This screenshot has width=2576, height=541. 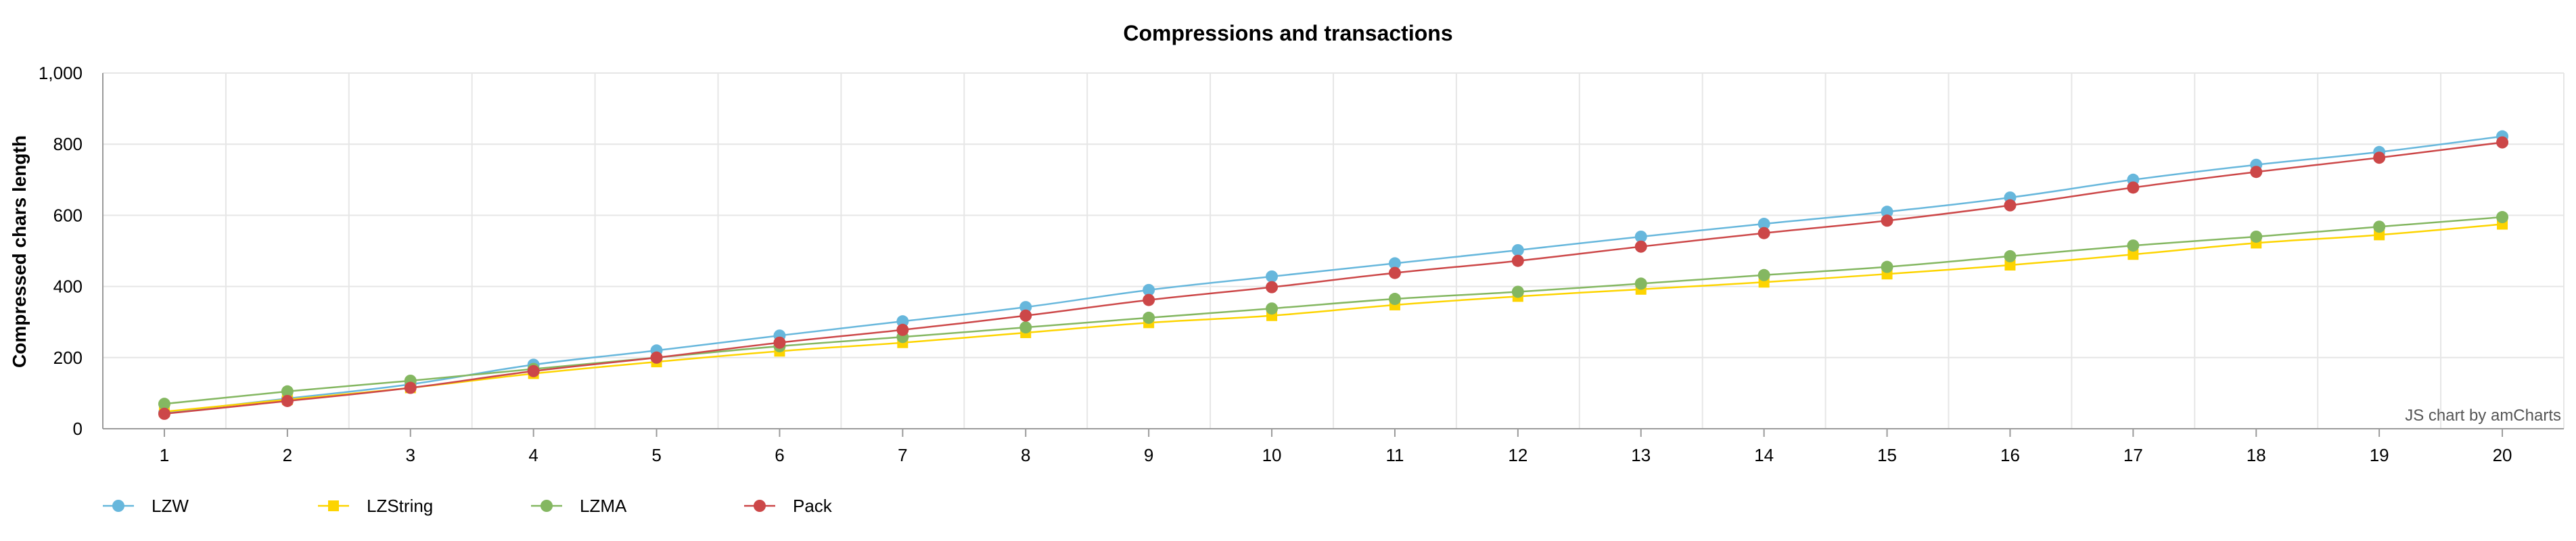 I want to click on x-tick-label: 16, so click(x=2010, y=455).